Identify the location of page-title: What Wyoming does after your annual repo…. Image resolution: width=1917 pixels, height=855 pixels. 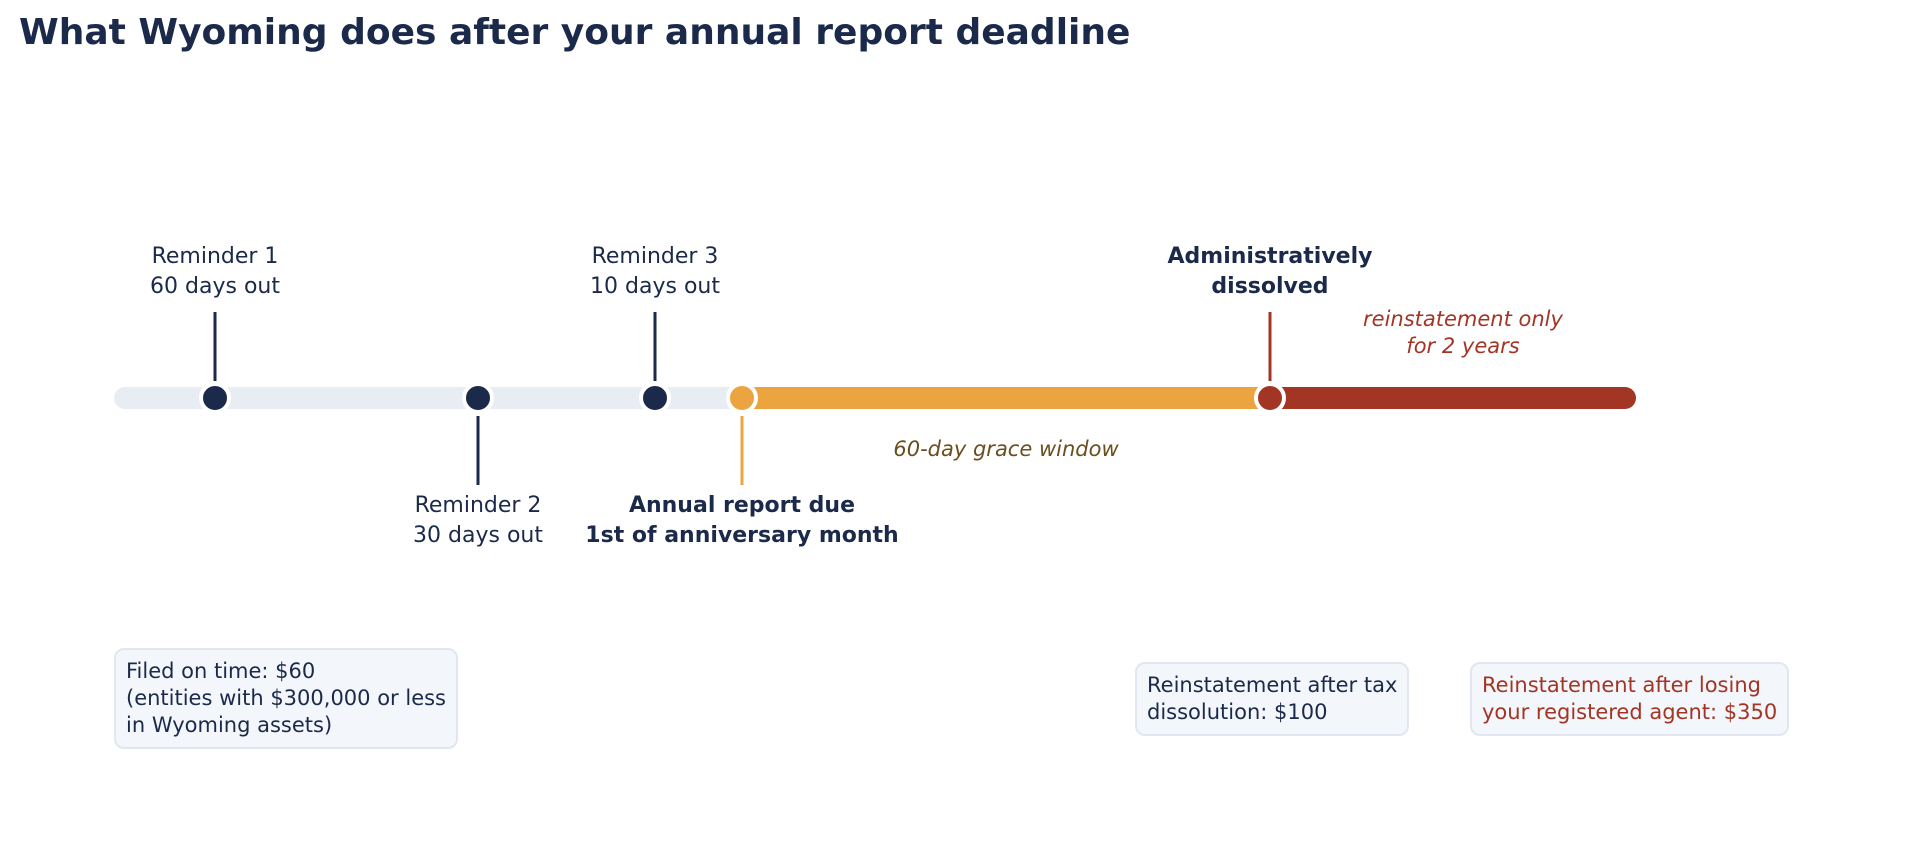
(575, 32).